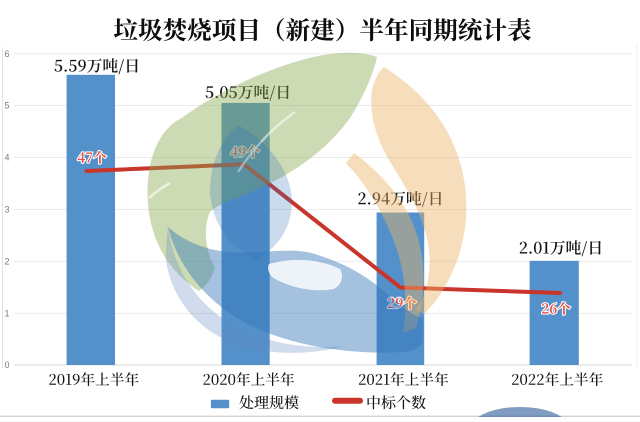  I want to click on svg-text: 1, so click(6, 314).